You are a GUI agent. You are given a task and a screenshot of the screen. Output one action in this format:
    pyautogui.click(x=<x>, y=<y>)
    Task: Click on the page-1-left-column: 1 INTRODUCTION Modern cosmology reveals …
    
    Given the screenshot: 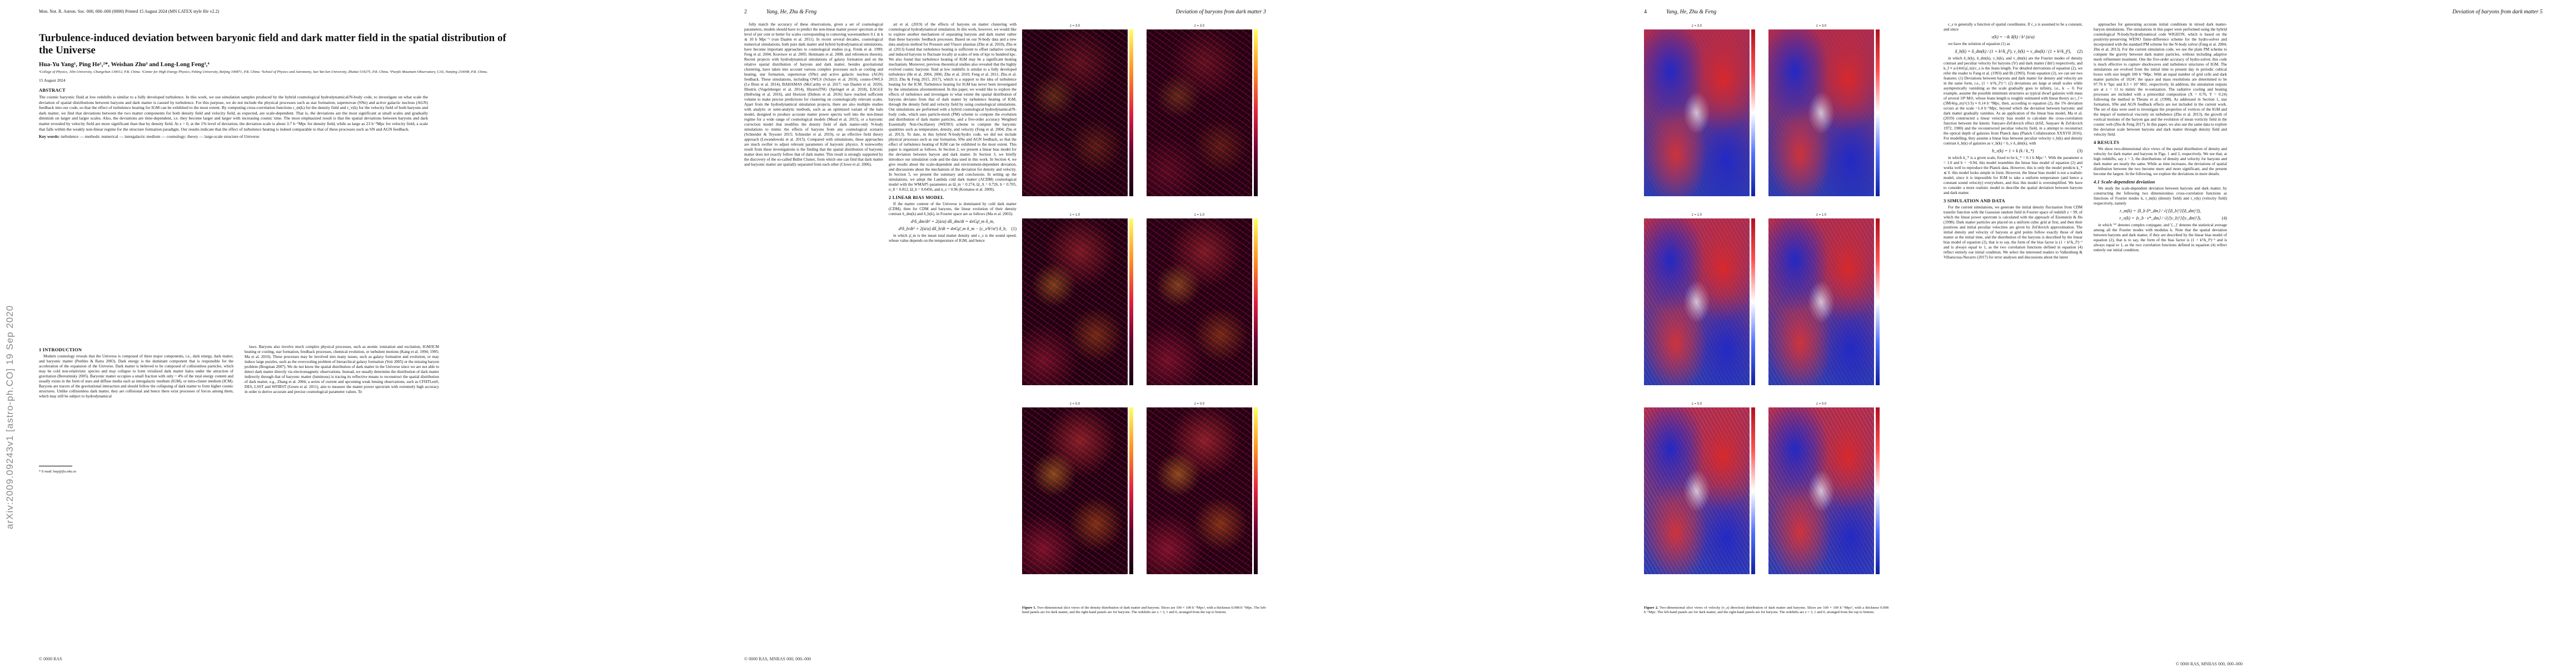 What is the action you would take?
    pyautogui.click(x=136, y=489)
    